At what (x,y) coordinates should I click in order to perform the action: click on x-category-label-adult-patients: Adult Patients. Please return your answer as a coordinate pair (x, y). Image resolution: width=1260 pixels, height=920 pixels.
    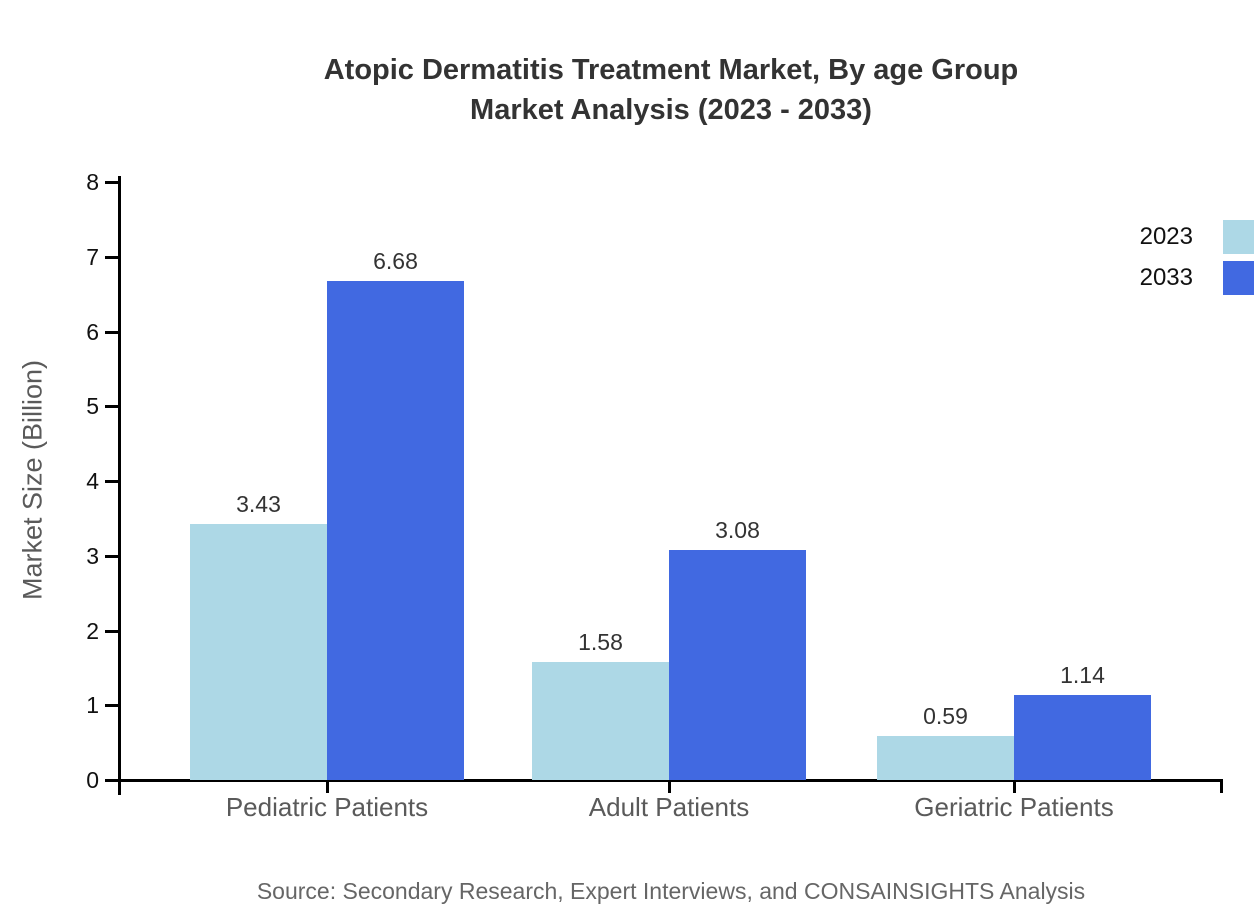
    Looking at the image, I should click on (669, 807).